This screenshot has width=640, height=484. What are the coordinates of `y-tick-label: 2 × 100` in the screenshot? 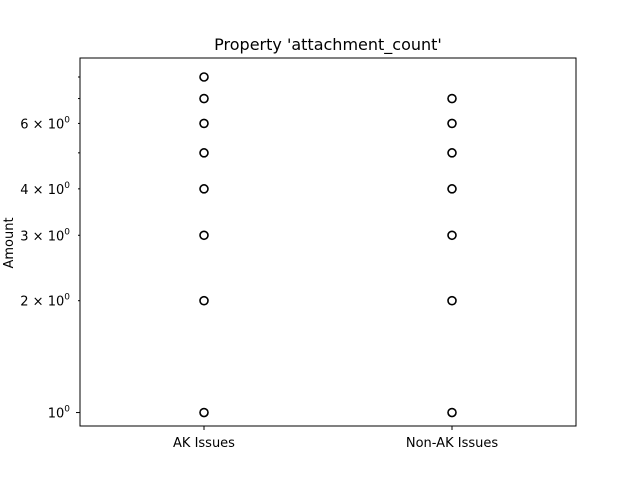 It's located at (45, 301).